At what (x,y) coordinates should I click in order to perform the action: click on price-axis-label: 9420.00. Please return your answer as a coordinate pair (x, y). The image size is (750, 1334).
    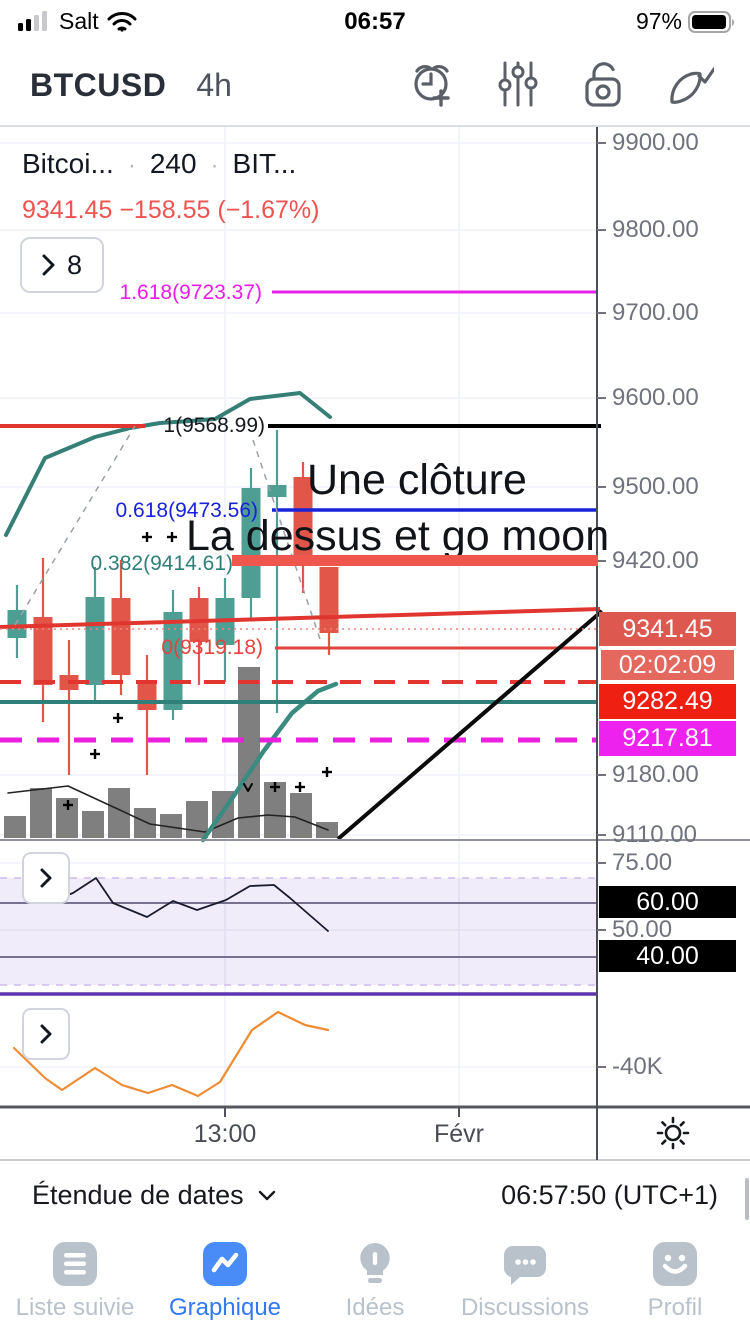
    Looking at the image, I should click on (655, 560).